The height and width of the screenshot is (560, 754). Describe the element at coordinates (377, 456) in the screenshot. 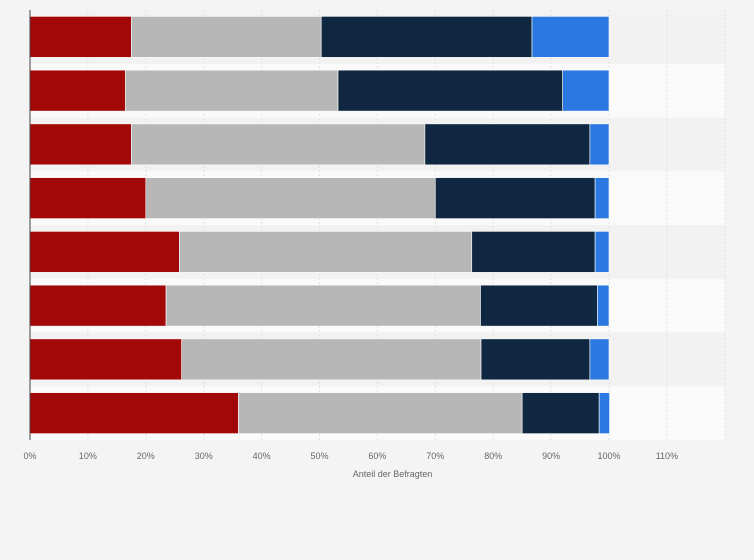

I see `x-tick-label: 60%` at that location.